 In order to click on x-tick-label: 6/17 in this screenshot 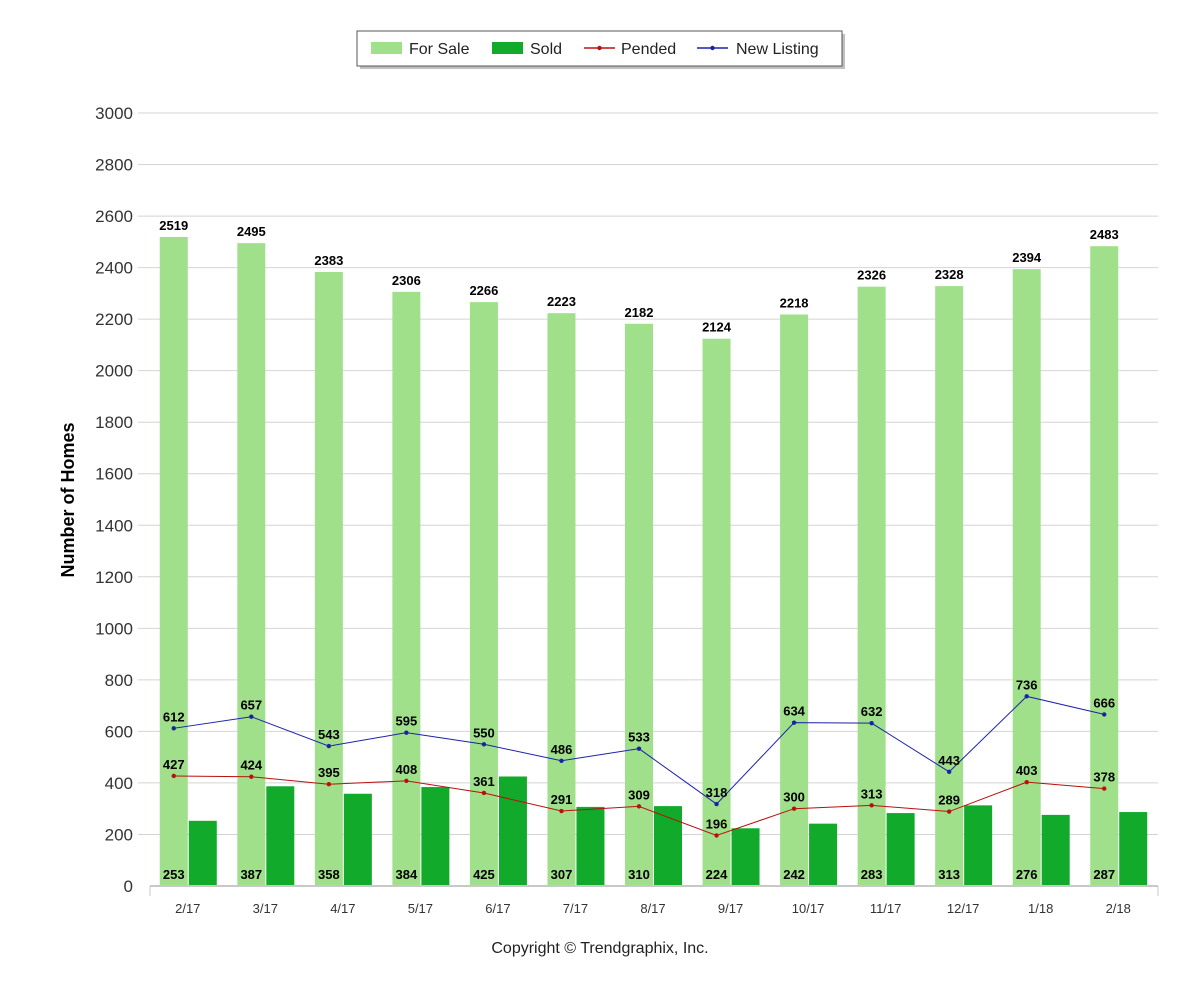, I will do `click(497, 908)`.